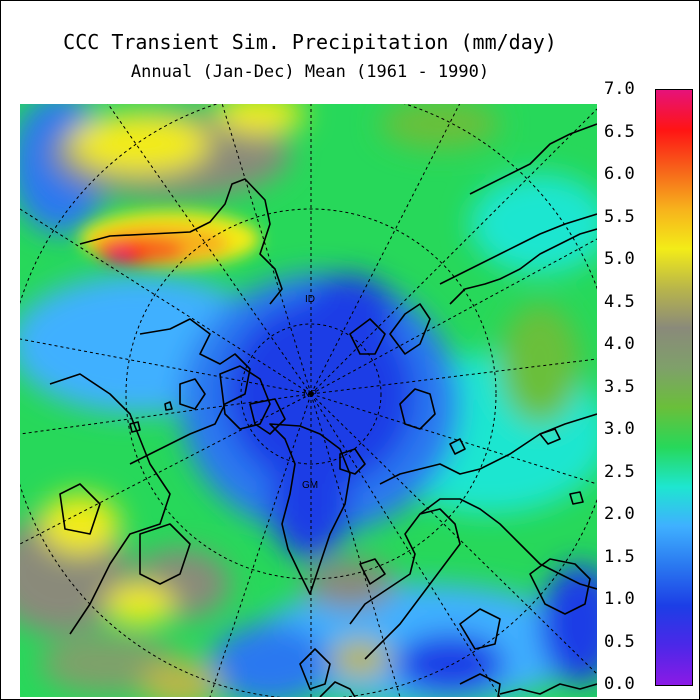 Image resolution: width=700 pixels, height=700 pixels. What do you see at coordinates (619, 641) in the screenshot?
I see `colorbar-tick-label: 0.5` at bounding box center [619, 641].